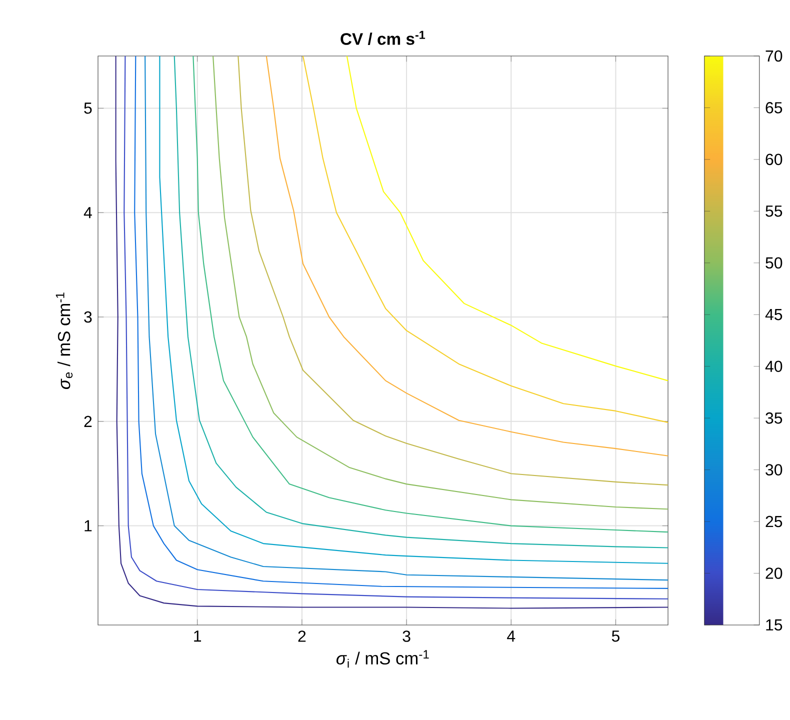 This screenshot has width=790, height=720. I want to click on x-tick-label: 5, so click(616, 636).